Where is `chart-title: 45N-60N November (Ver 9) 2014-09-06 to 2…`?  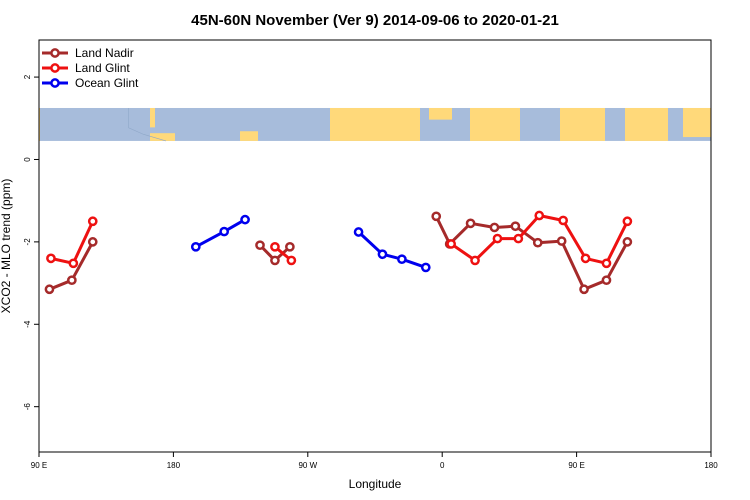
chart-title: 45N-60N November (Ver 9) 2014-09-06 to 2… is located at coordinates (375, 20).